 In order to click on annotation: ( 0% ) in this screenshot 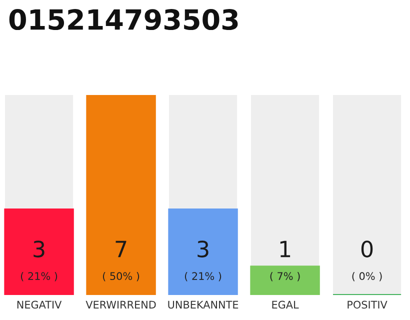, I will do `click(367, 277)`.